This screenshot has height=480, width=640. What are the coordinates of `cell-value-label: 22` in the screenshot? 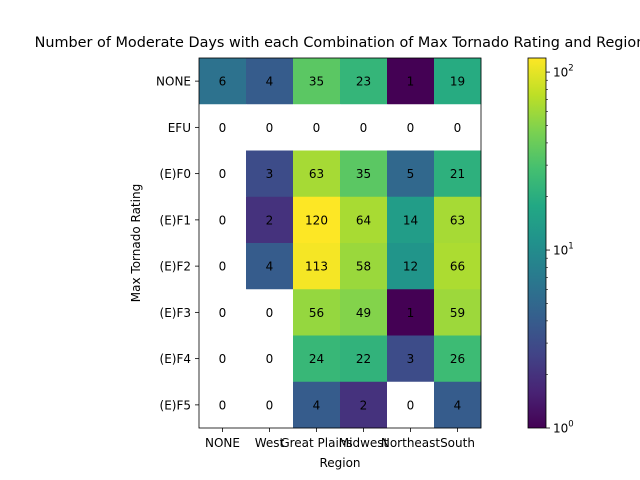 It's located at (363, 359).